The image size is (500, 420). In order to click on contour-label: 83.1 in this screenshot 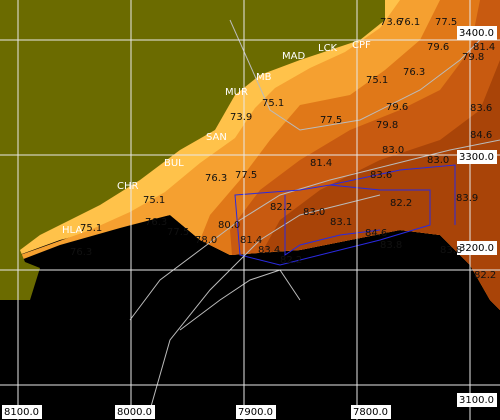, I will do `click(341, 222)`.